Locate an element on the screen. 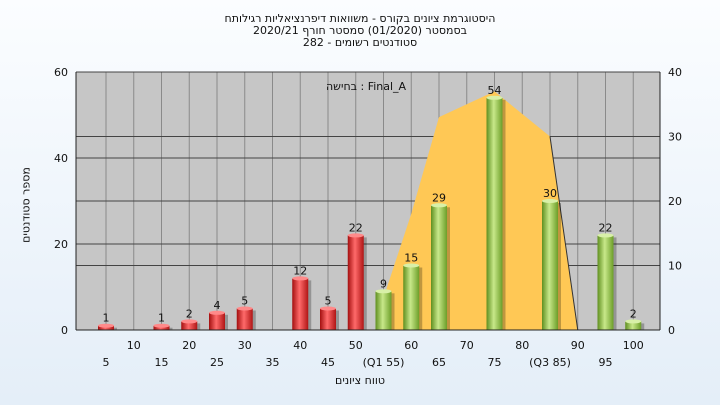  x-tick-label: 5 is located at coordinates (106, 362).